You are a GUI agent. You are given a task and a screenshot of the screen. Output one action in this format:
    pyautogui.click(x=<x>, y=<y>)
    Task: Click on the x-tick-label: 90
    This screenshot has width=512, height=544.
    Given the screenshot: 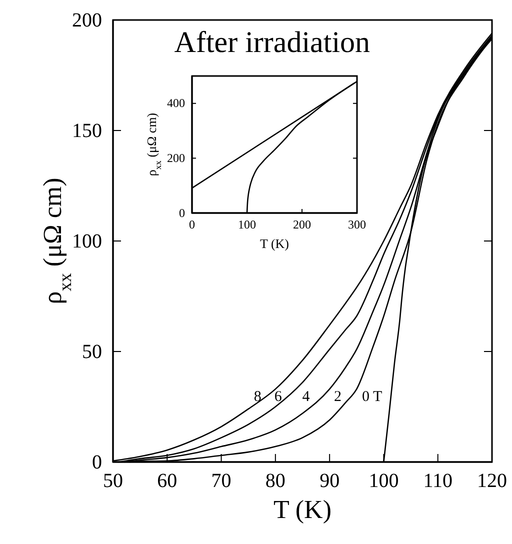 What is the action you would take?
    pyautogui.click(x=330, y=481)
    